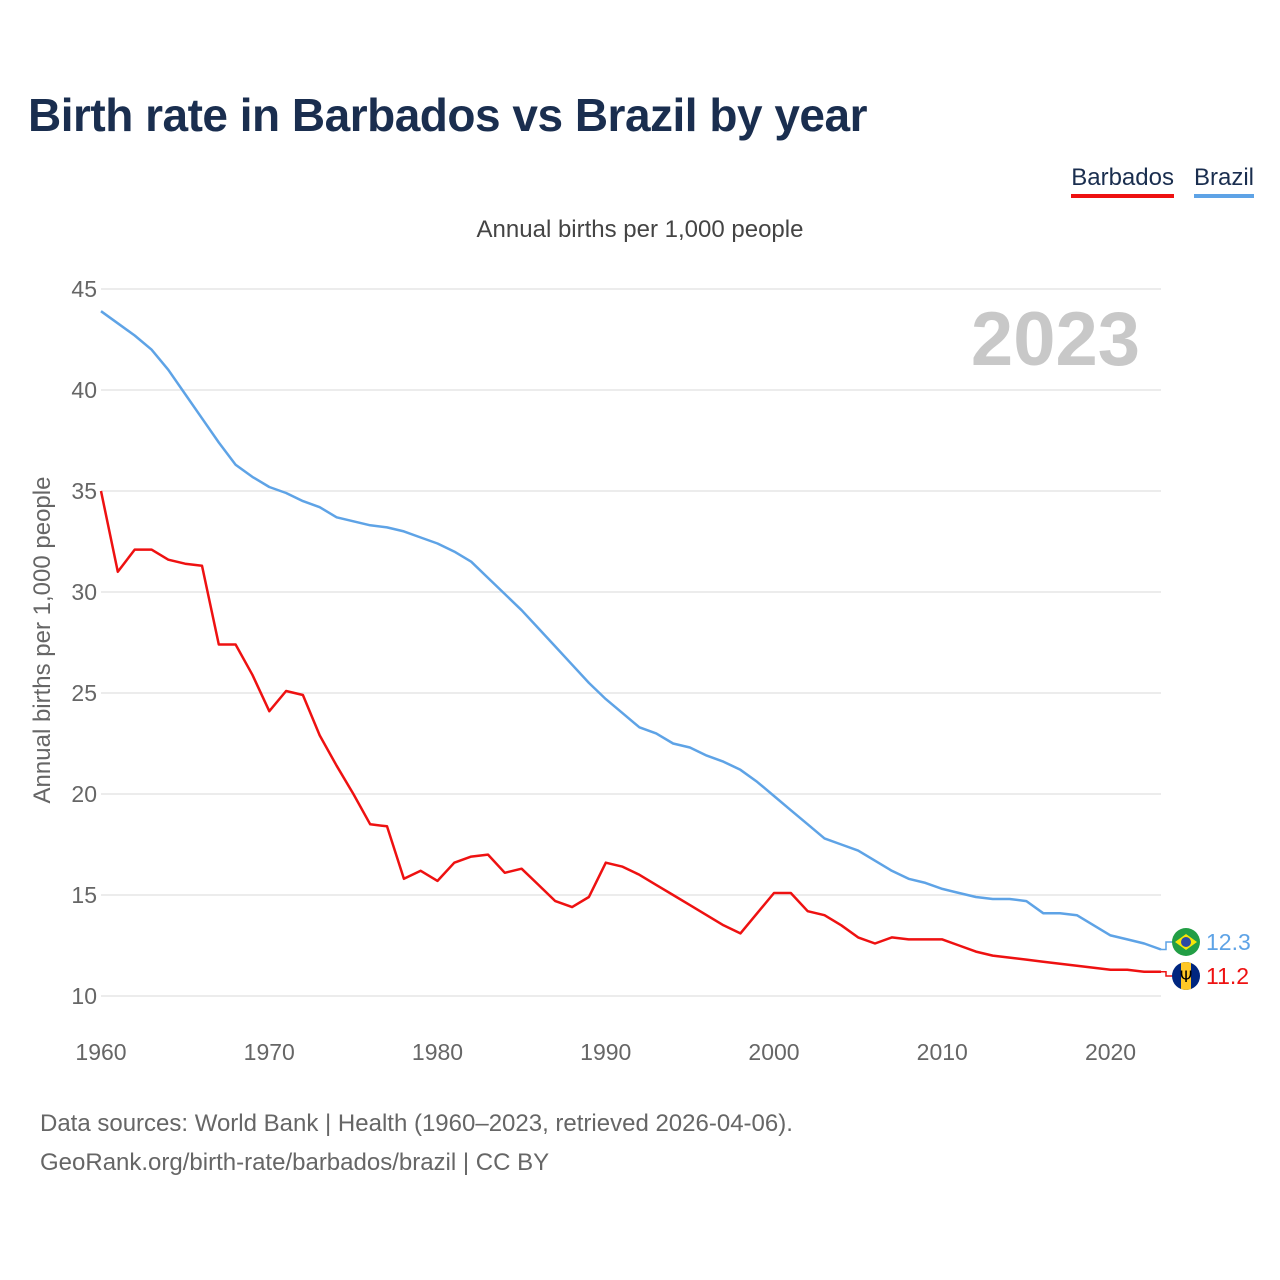 The image size is (1280, 1280). I want to click on y-tick-label: 10, so click(84, 996).